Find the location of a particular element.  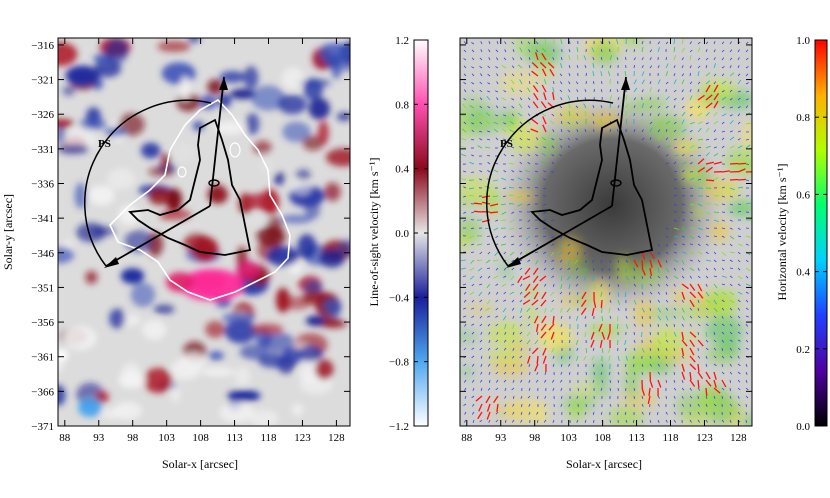

left-xlabel: Solar-x [arcsec] is located at coordinates (200, 464).